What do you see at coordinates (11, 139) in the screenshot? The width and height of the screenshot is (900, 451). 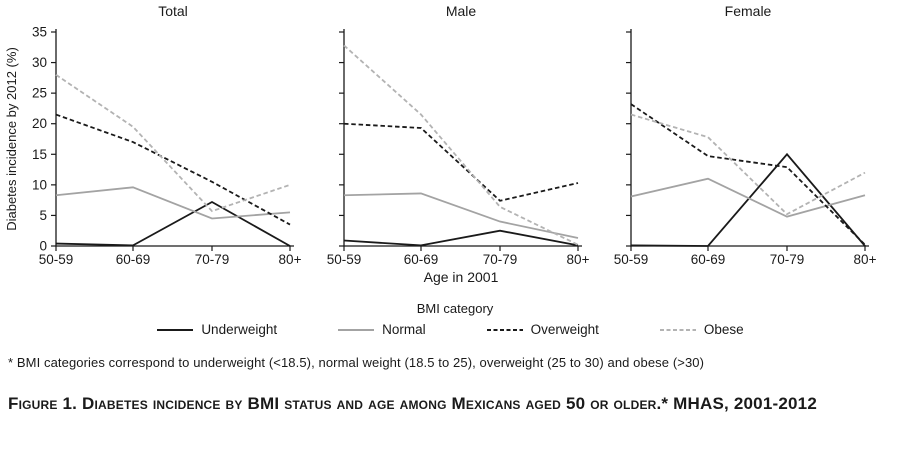 I see `y-axis-title: Diabetes incidence by 2012 (%)` at bounding box center [11, 139].